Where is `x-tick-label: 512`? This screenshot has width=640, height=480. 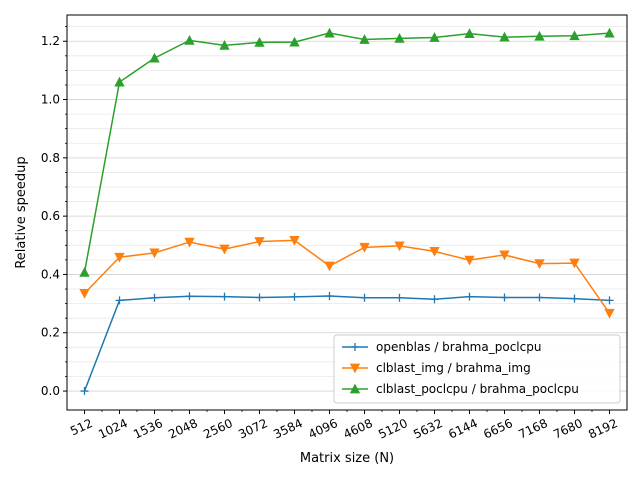
x-tick-label: 512 is located at coordinates (81, 427).